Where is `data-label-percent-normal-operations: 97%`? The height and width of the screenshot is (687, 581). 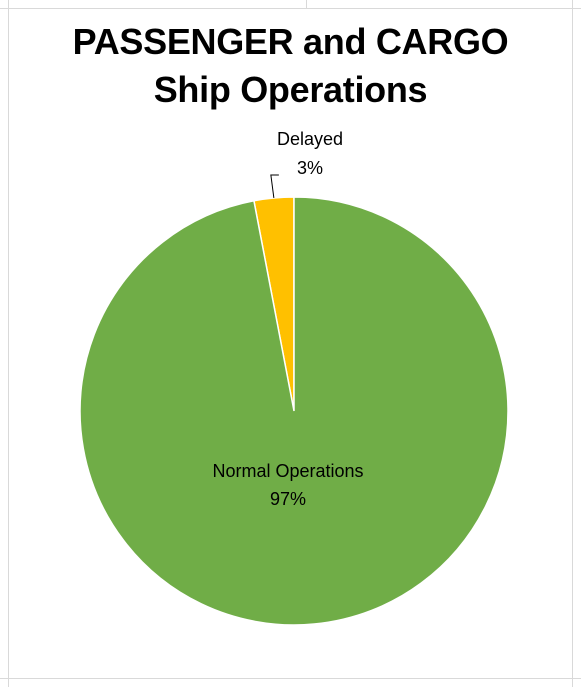
data-label-percent-normal-operations: 97% is located at coordinates (288, 499).